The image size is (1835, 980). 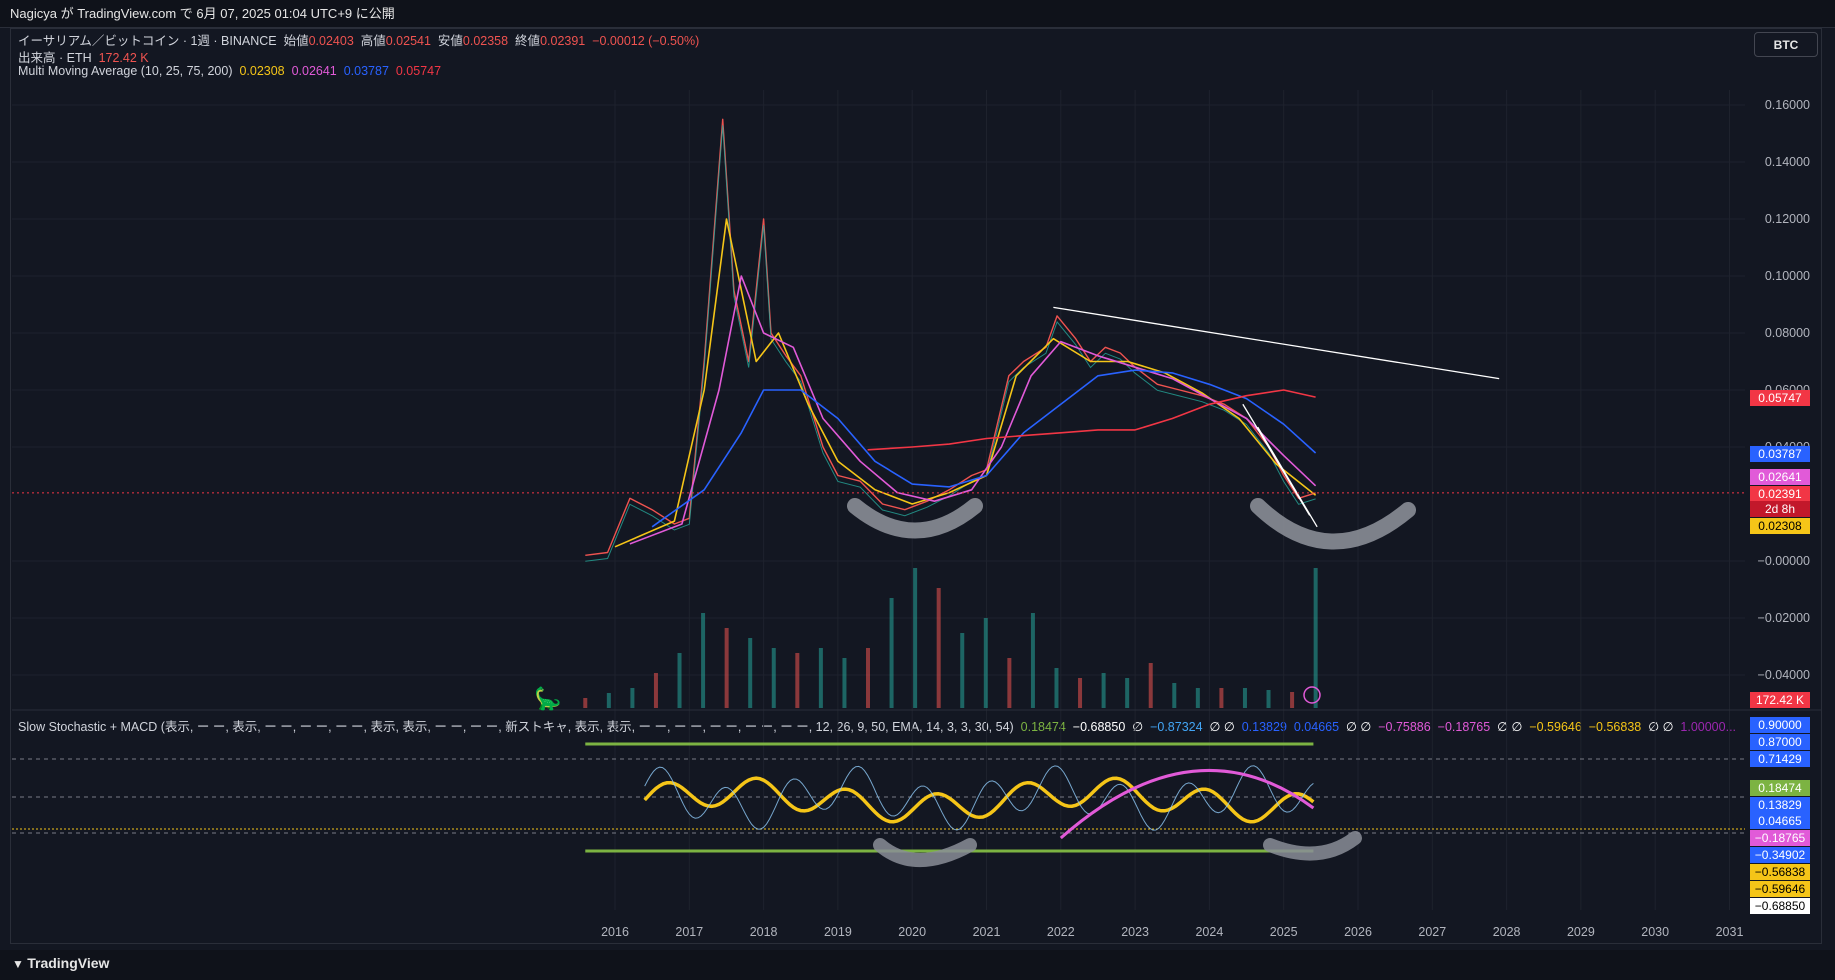 I want to click on osc-axis-tag-label: −0.68850, so click(x=1780, y=906).